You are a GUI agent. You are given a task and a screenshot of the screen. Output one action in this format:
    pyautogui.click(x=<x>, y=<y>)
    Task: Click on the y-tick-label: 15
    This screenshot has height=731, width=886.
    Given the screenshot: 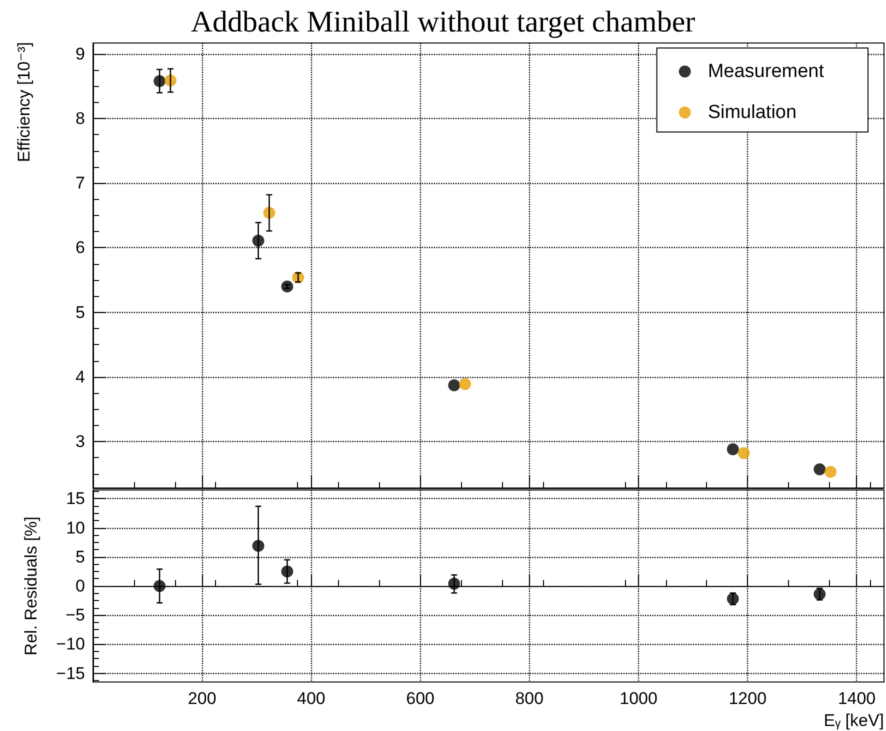 What is the action you would take?
    pyautogui.click(x=75, y=498)
    